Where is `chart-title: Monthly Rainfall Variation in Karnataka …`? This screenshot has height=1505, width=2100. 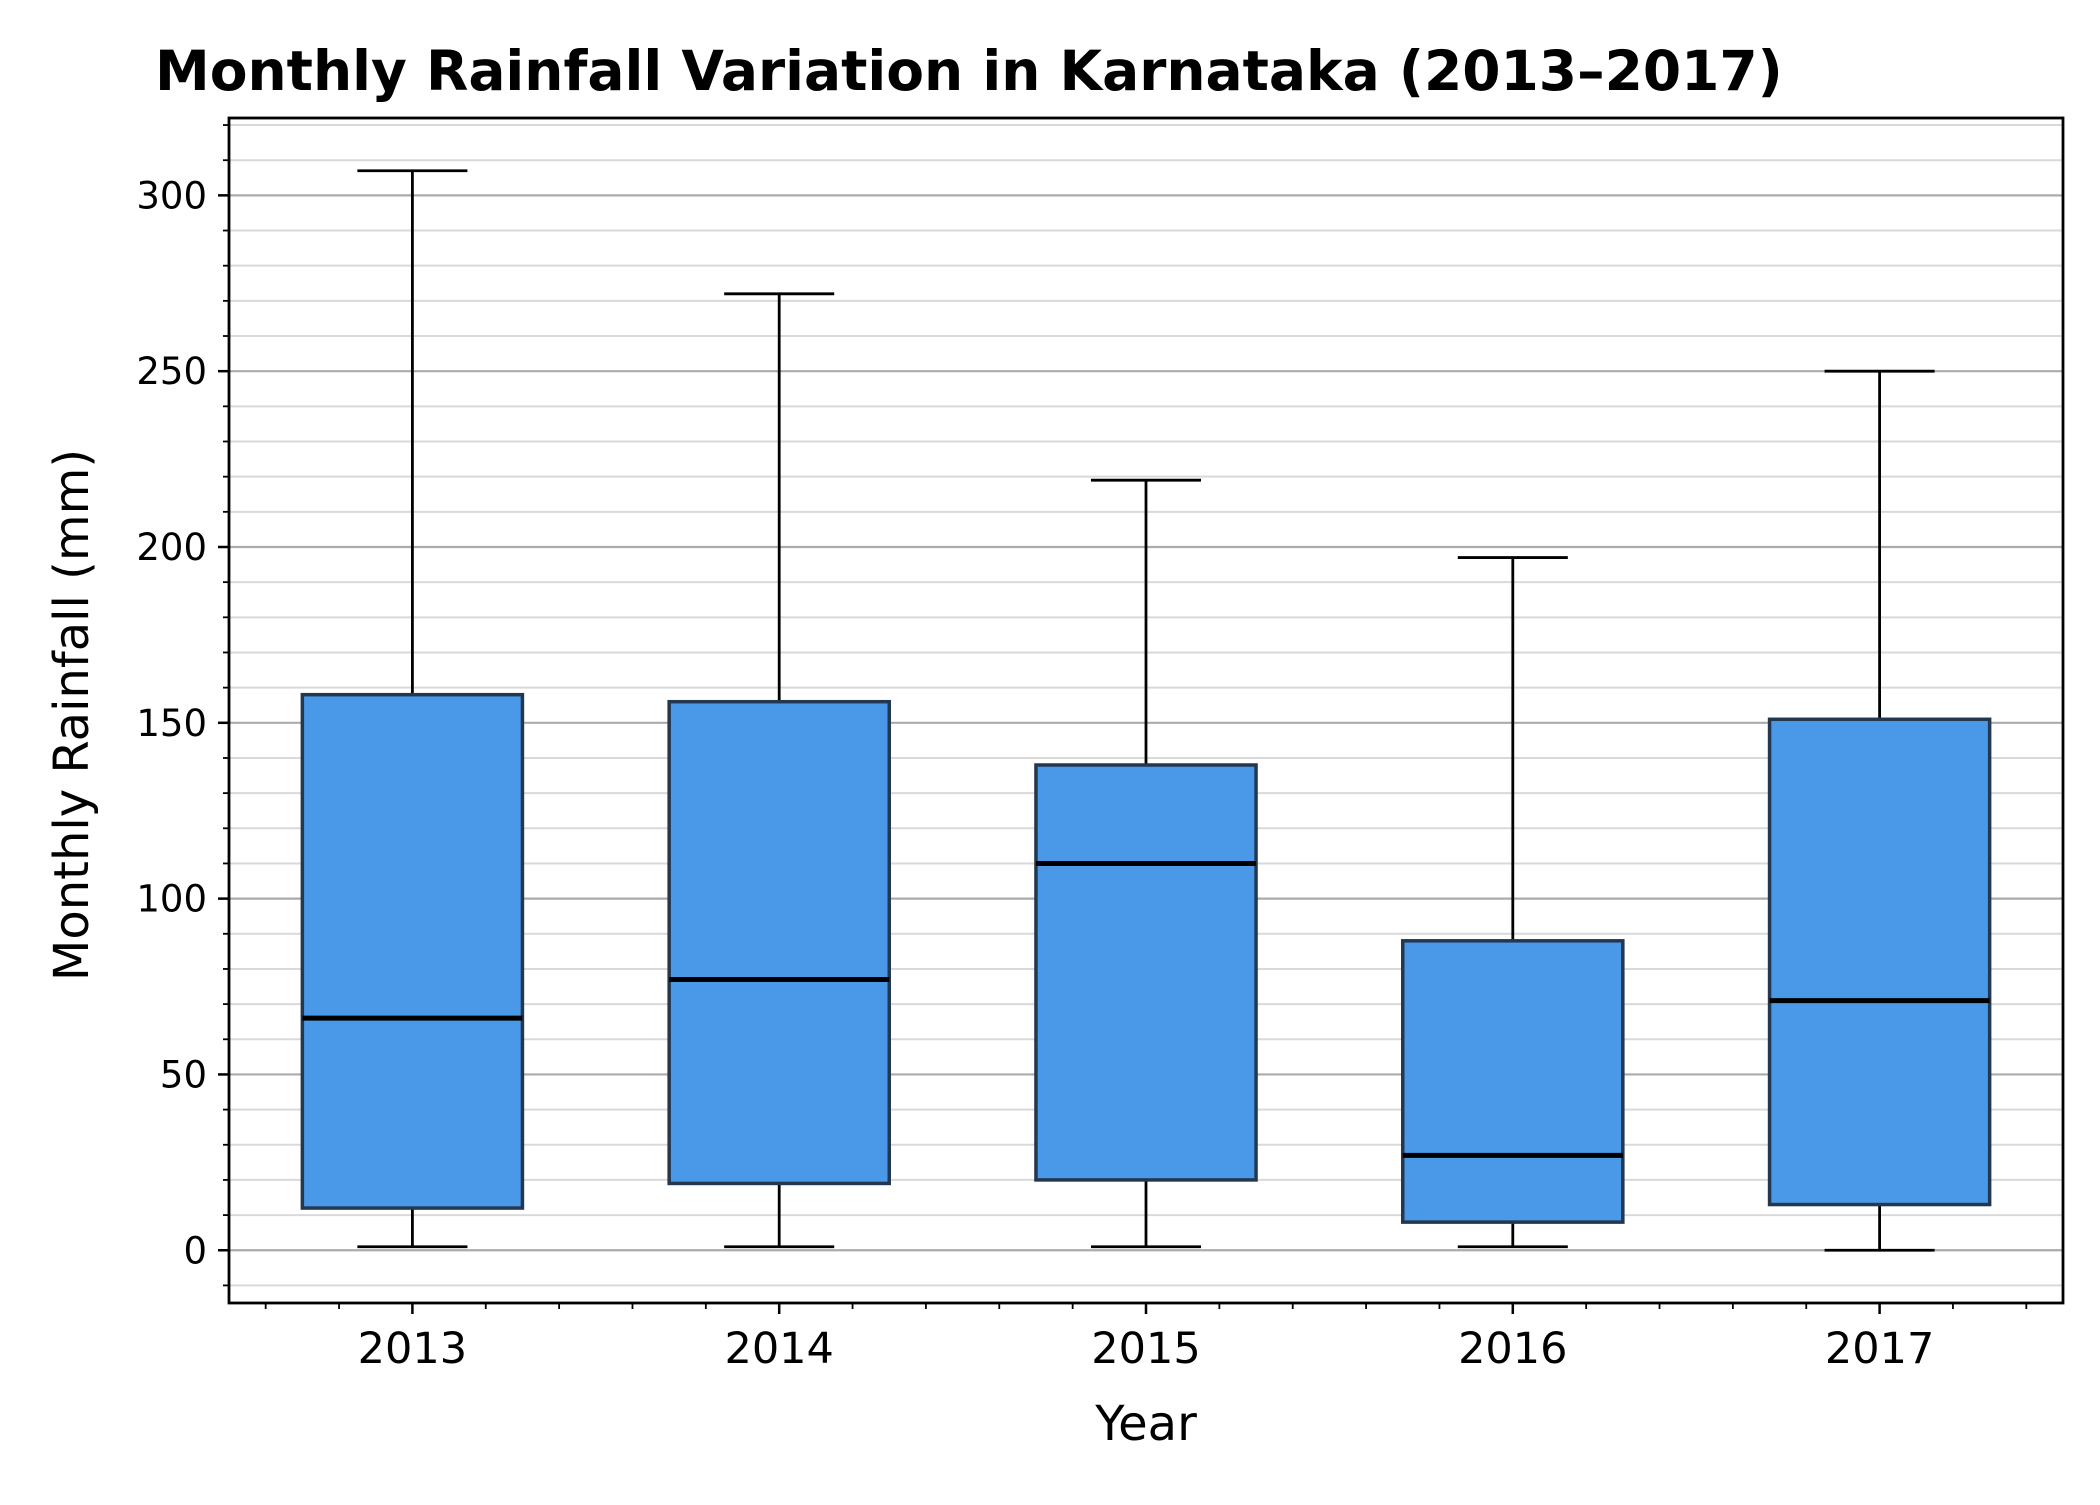
chart-title: Monthly Rainfall Variation in Karnataka … is located at coordinates (969, 71).